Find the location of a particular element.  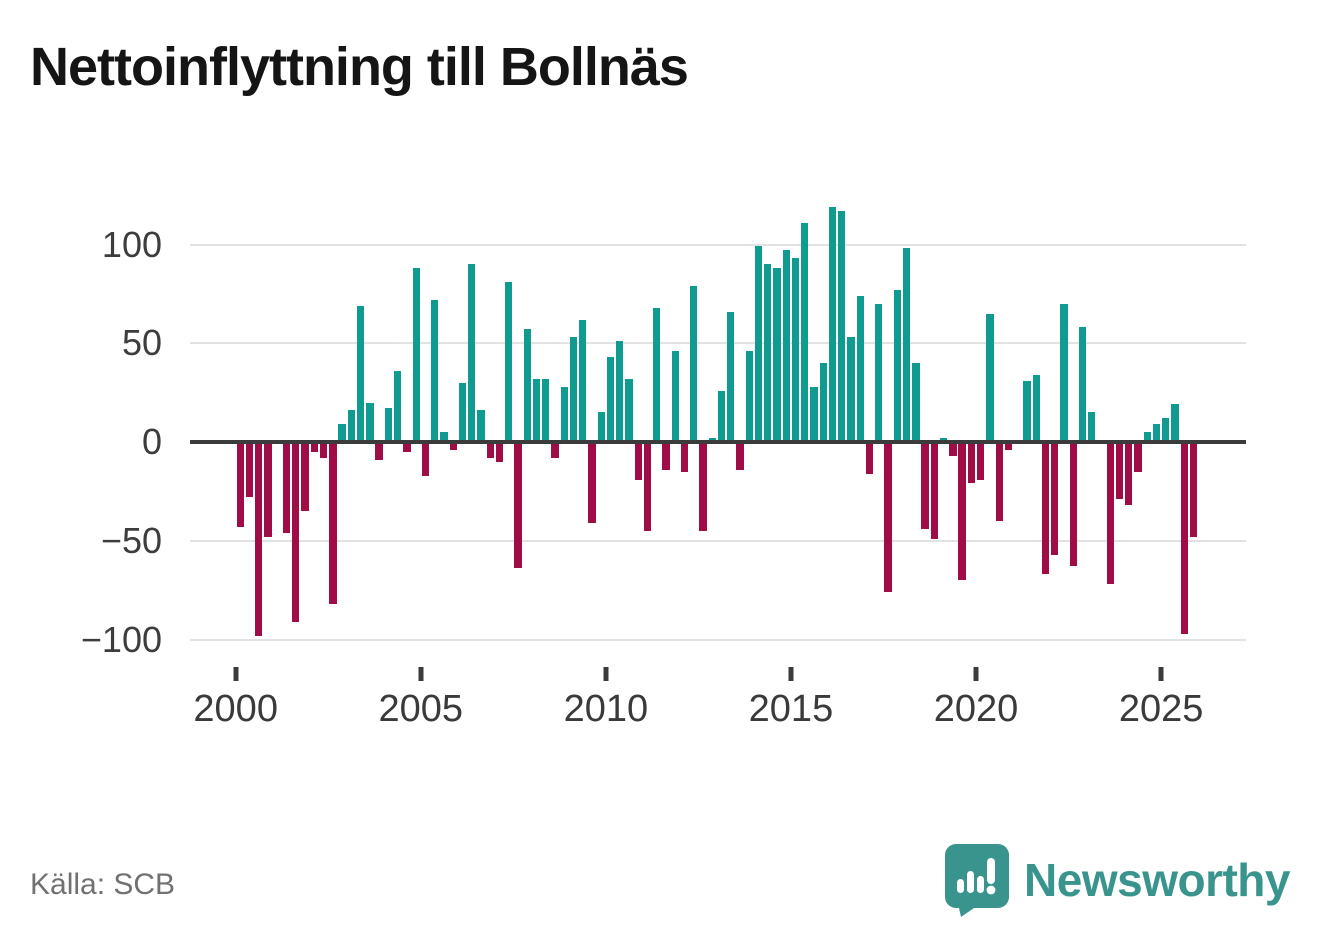

bar-2024Q4 is located at coordinates (1156, 433).